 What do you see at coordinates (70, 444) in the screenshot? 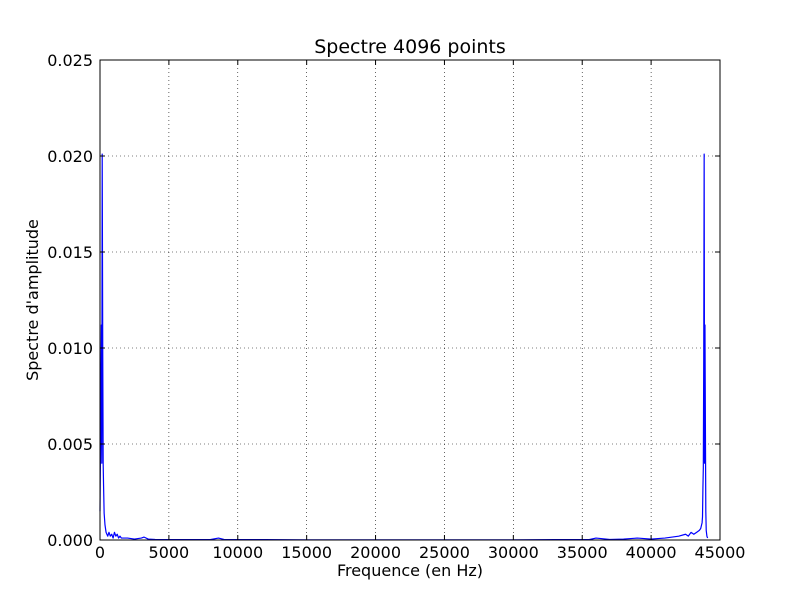
I see `y-tick-label: 0.005` at bounding box center [70, 444].